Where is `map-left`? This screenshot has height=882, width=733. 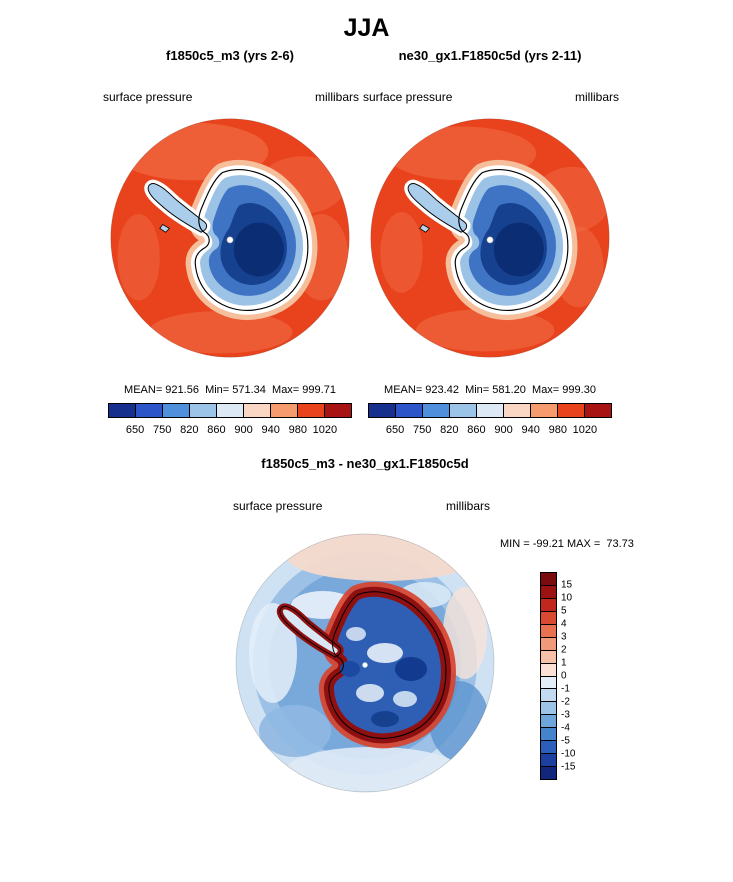 map-left is located at coordinates (230, 238).